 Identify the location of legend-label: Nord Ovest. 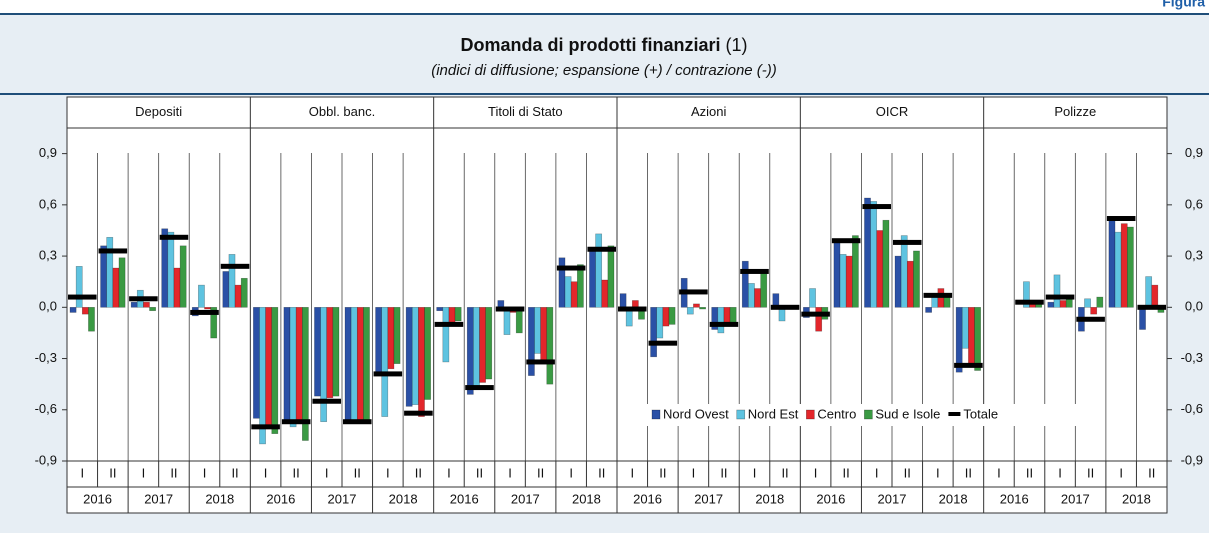
(696, 413).